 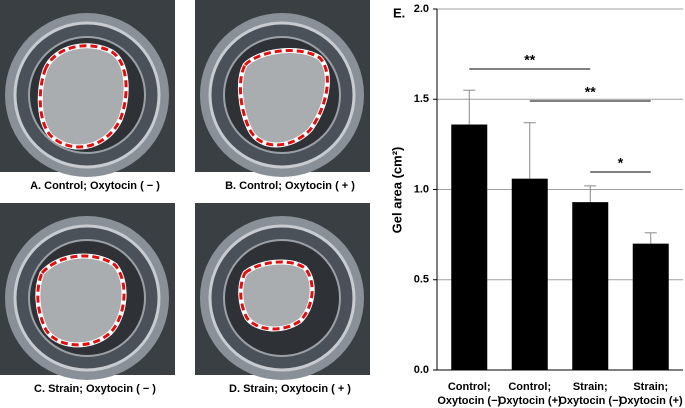 I want to click on photo-caption: D. Strain; Oxytocin ( + ), so click(x=290, y=389).